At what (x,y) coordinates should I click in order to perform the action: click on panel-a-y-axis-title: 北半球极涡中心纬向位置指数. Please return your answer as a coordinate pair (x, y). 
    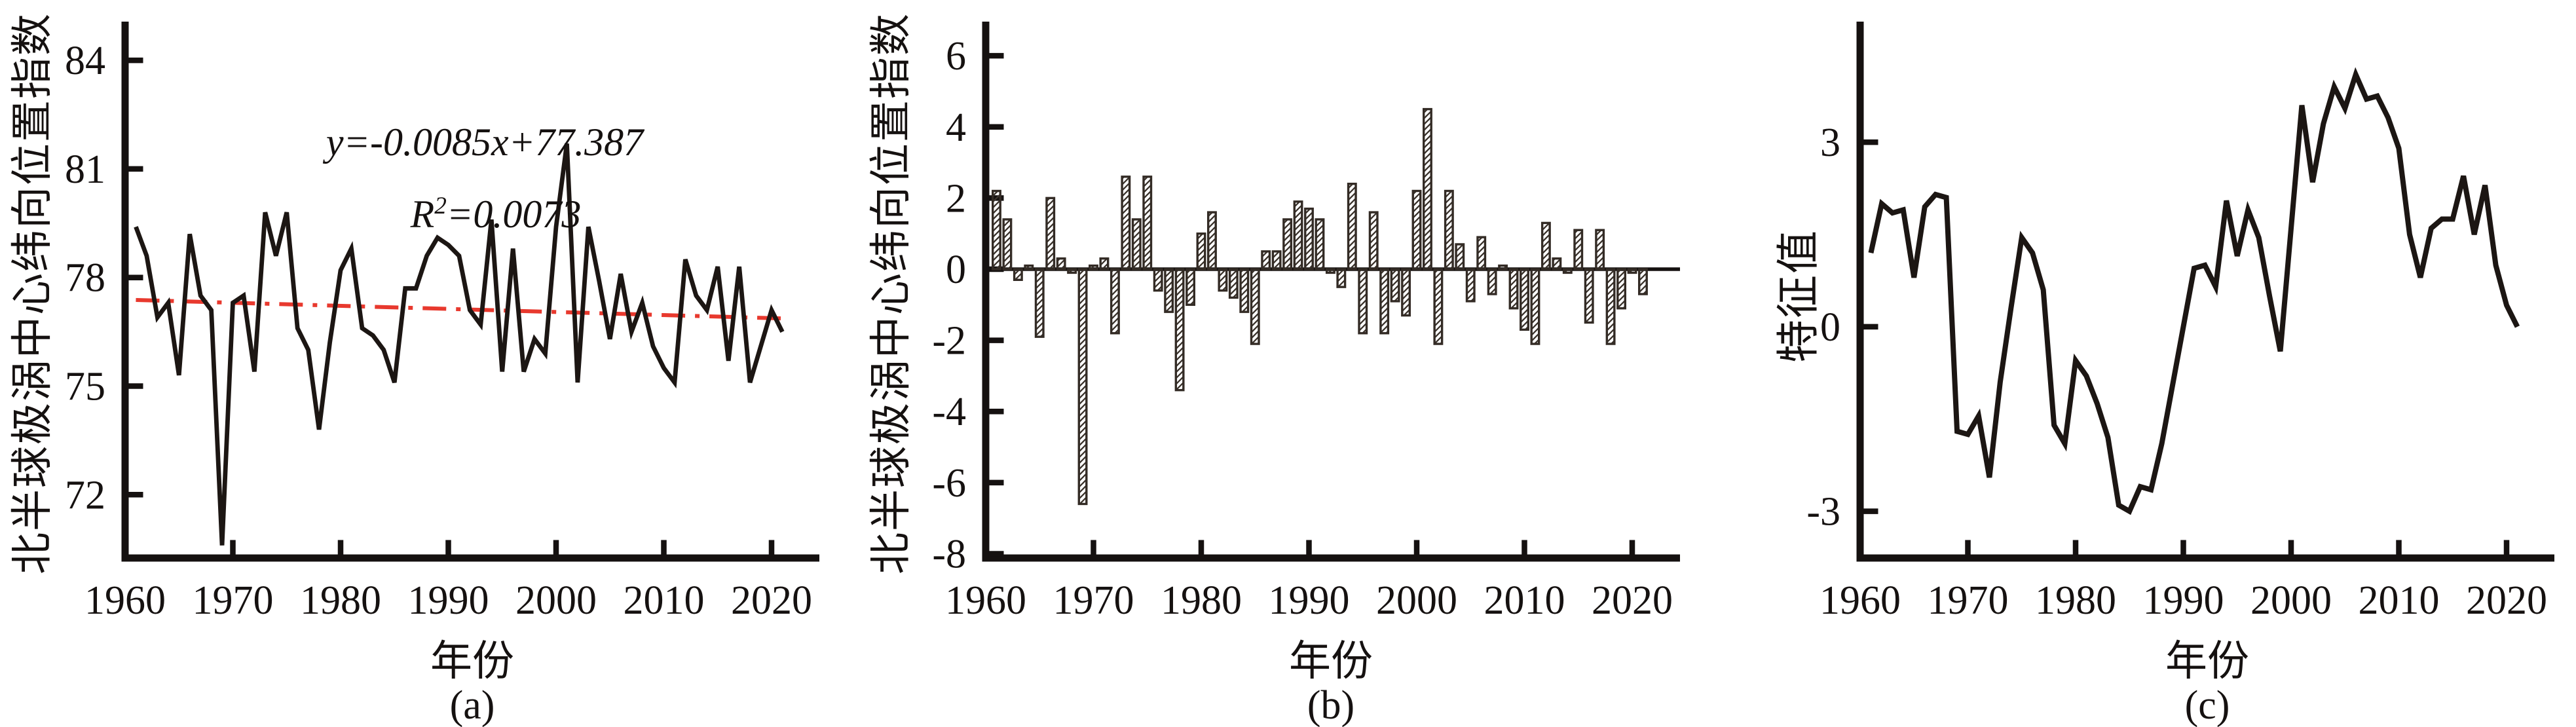
    Looking at the image, I should click on (32, 293).